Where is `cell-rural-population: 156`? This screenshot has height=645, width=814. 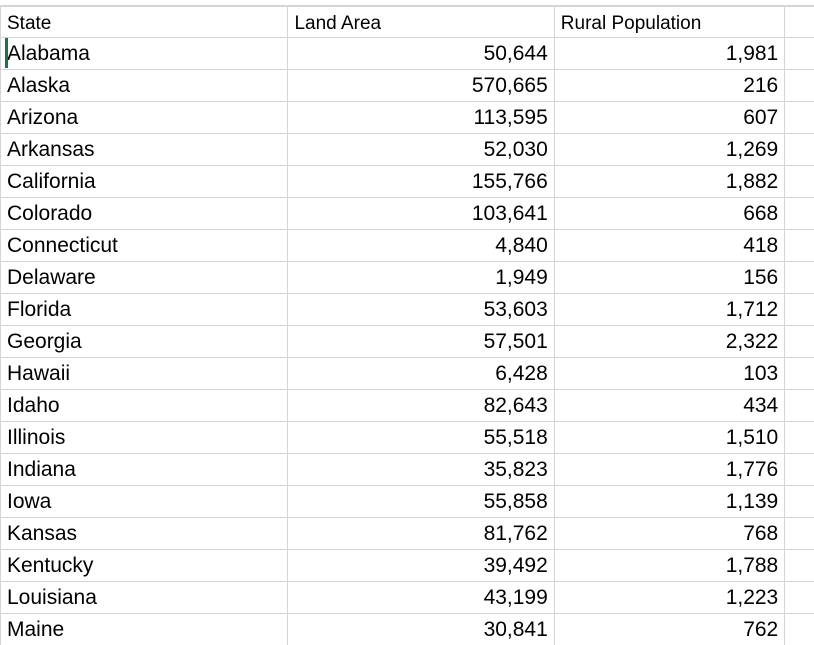
cell-rural-population: 156 is located at coordinates (669, 277).